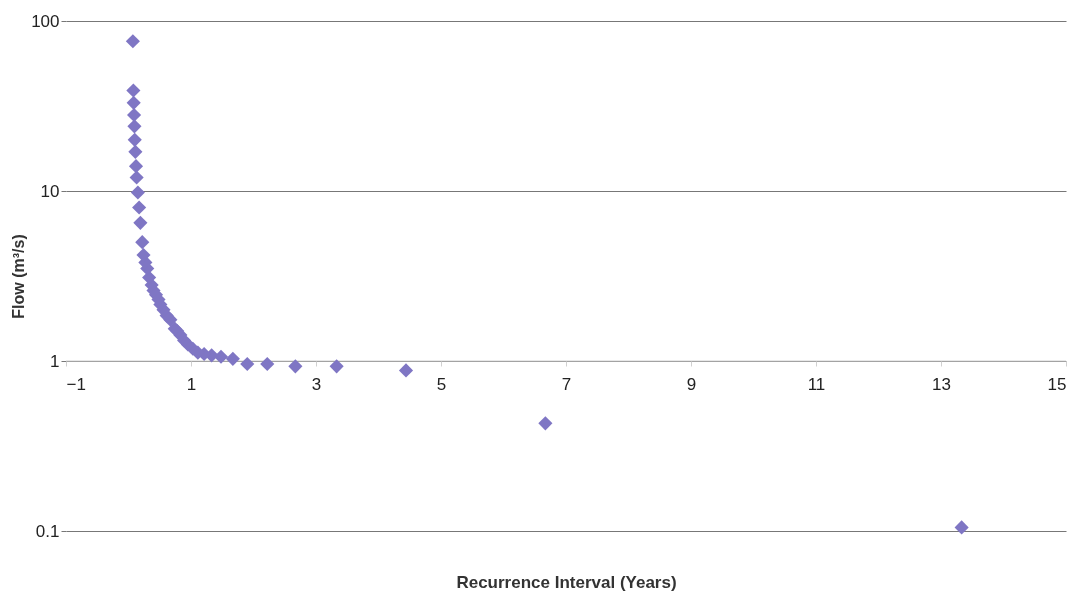 Image resolution: width=1090 pixels, height=606 pixels. I want to click on x-tick-label: 5, so click(441, 384).